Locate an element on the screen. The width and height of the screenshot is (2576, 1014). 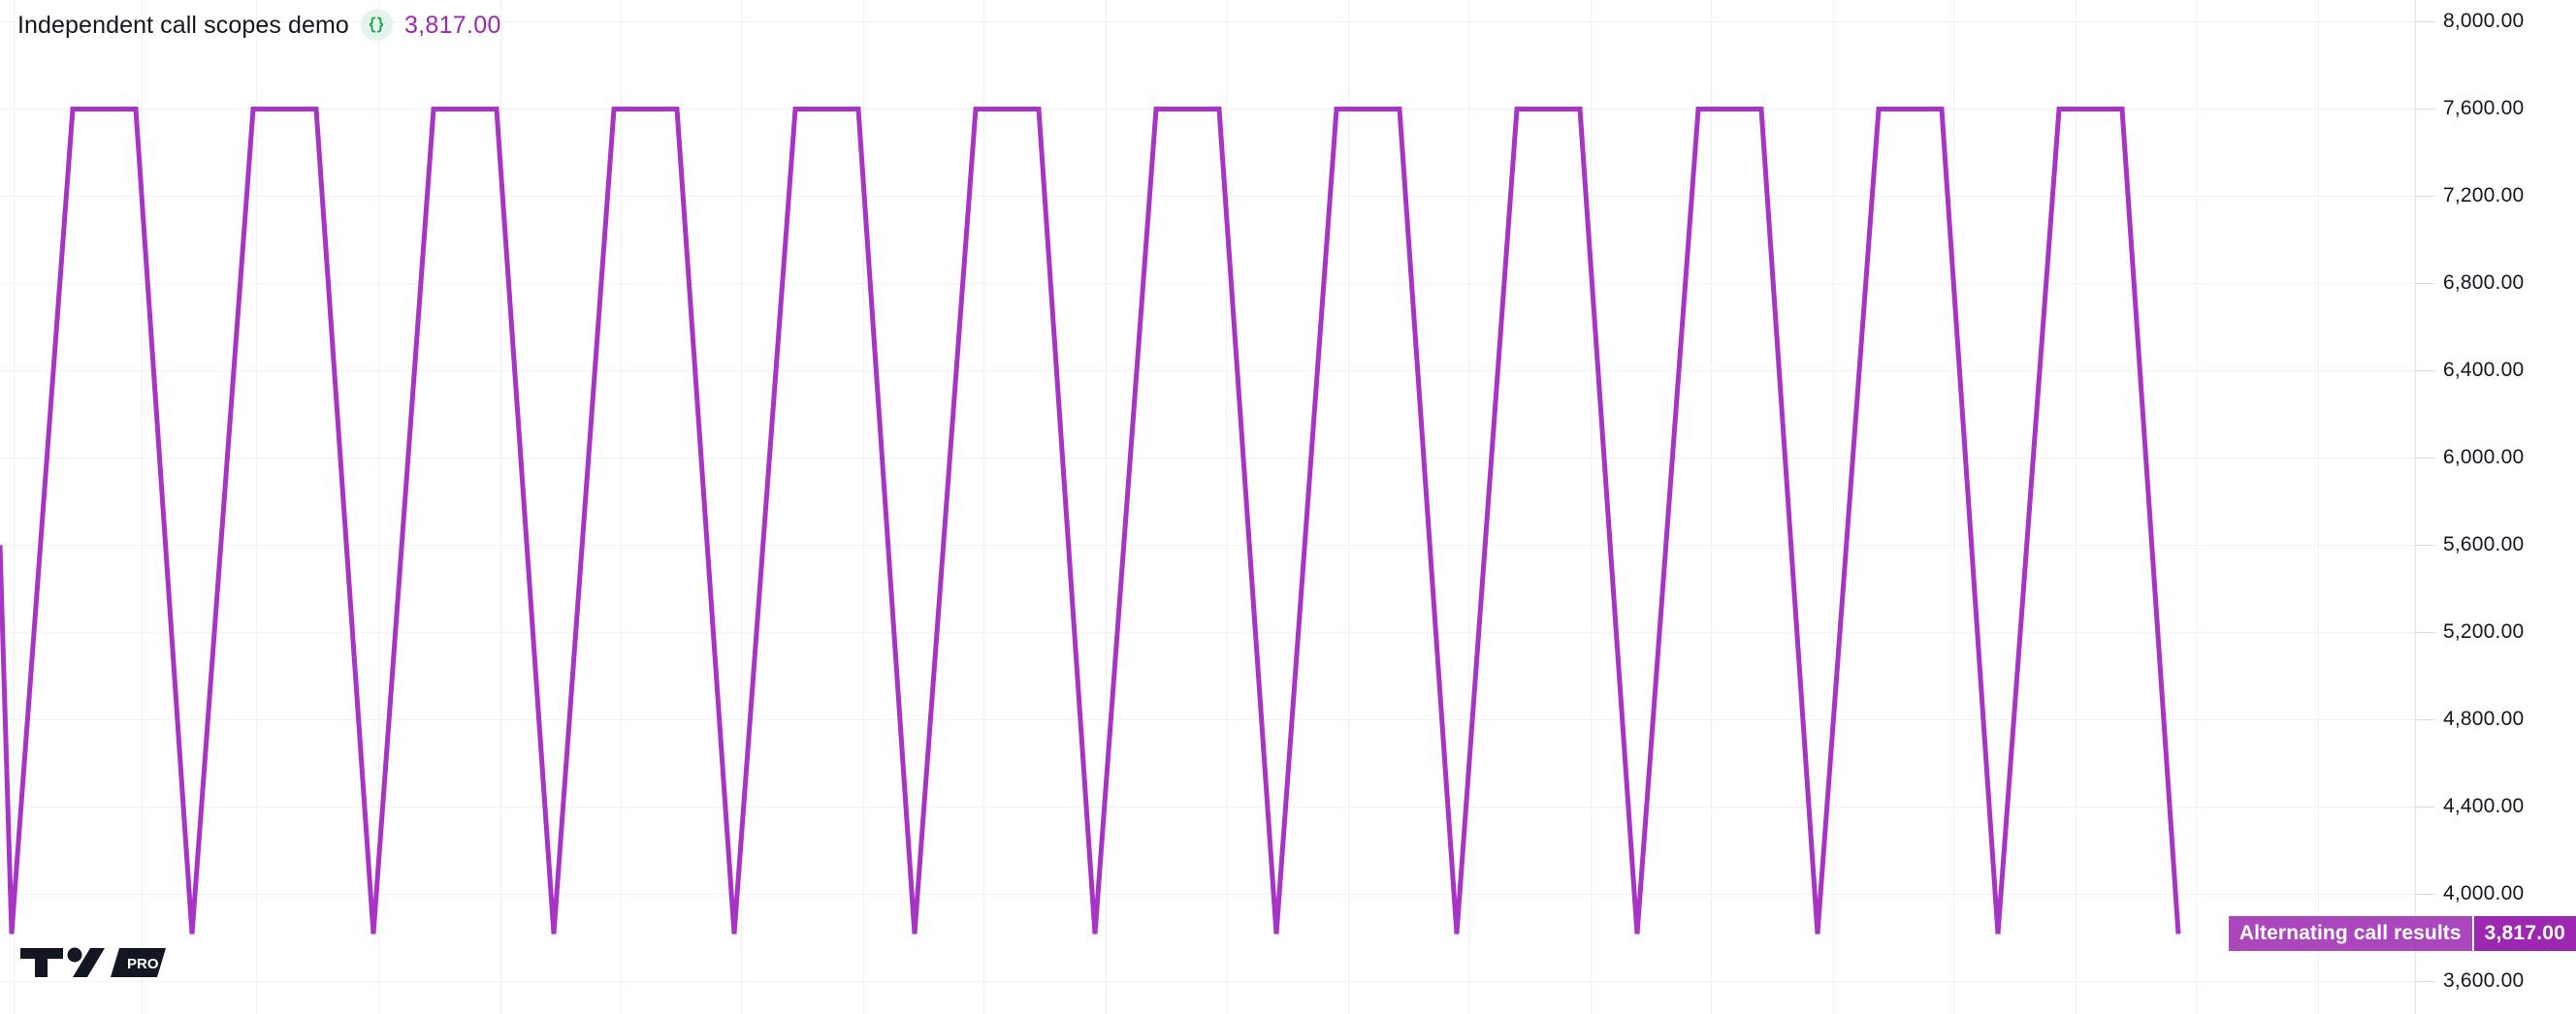
price-axis-tick: 6,400.00 is located at coordinates (2496, 370).